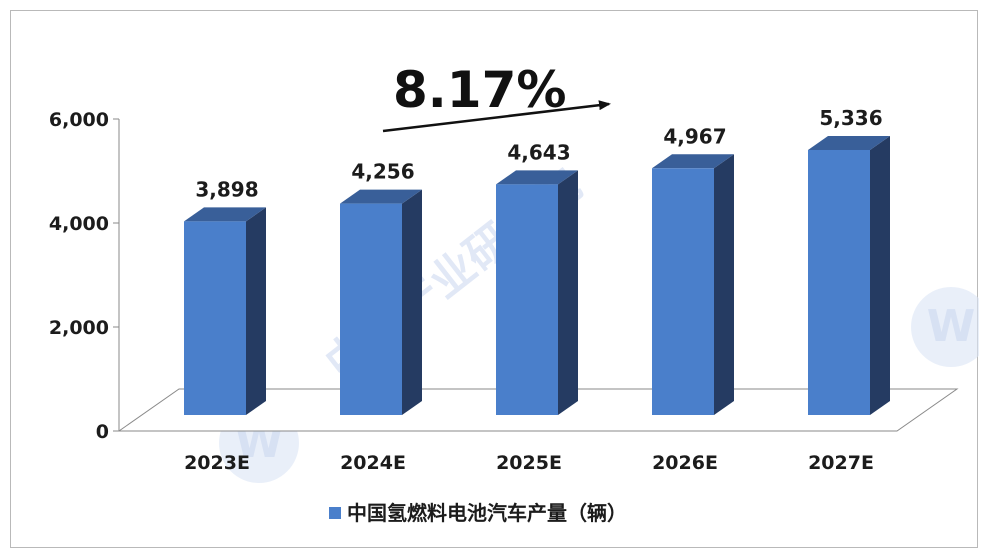  I want to click on legend-swatch, so click(335, 513).